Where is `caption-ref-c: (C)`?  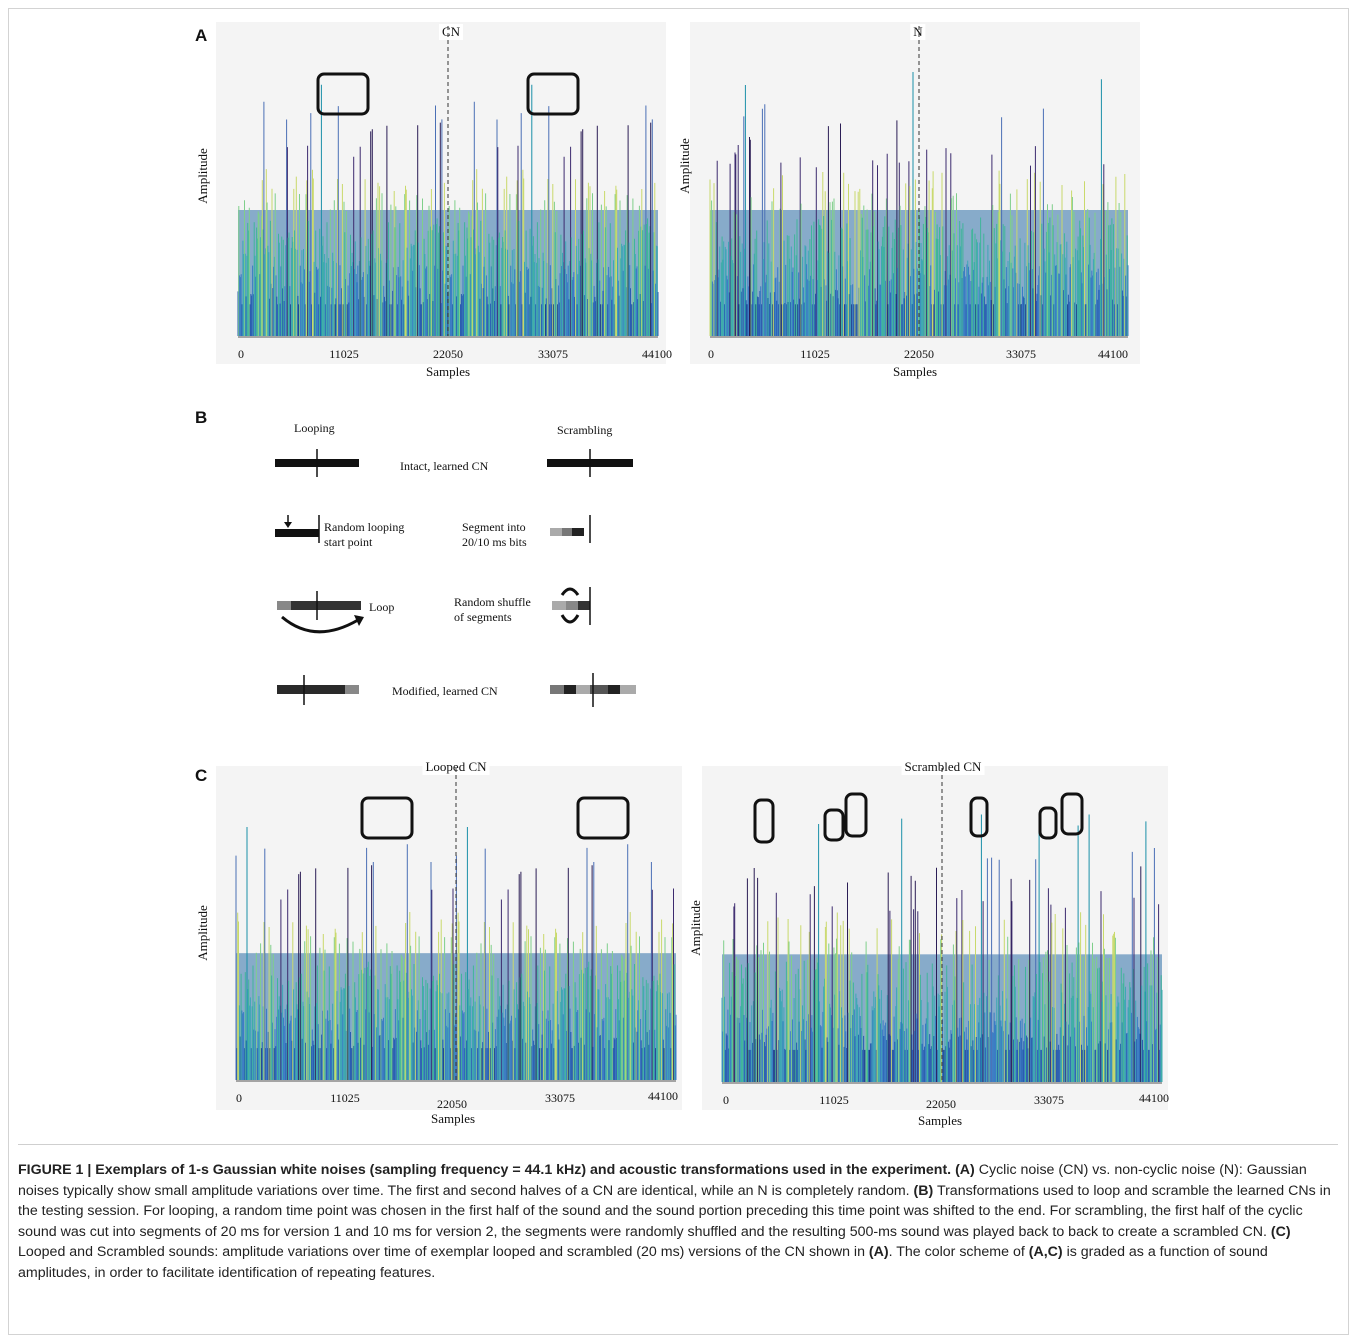 caption-ref-c: (C) is located at coordinates (1280, 1231).